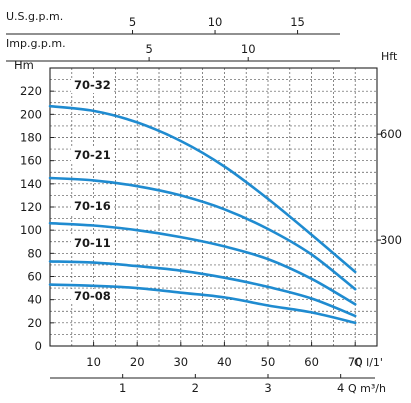 The height and width of the screenshot is (403, 411). What do you see at coordinates (297, 22) in the screenshot?
I see `us-gpm-tick-label: 15` at bounding box center [297, 22].